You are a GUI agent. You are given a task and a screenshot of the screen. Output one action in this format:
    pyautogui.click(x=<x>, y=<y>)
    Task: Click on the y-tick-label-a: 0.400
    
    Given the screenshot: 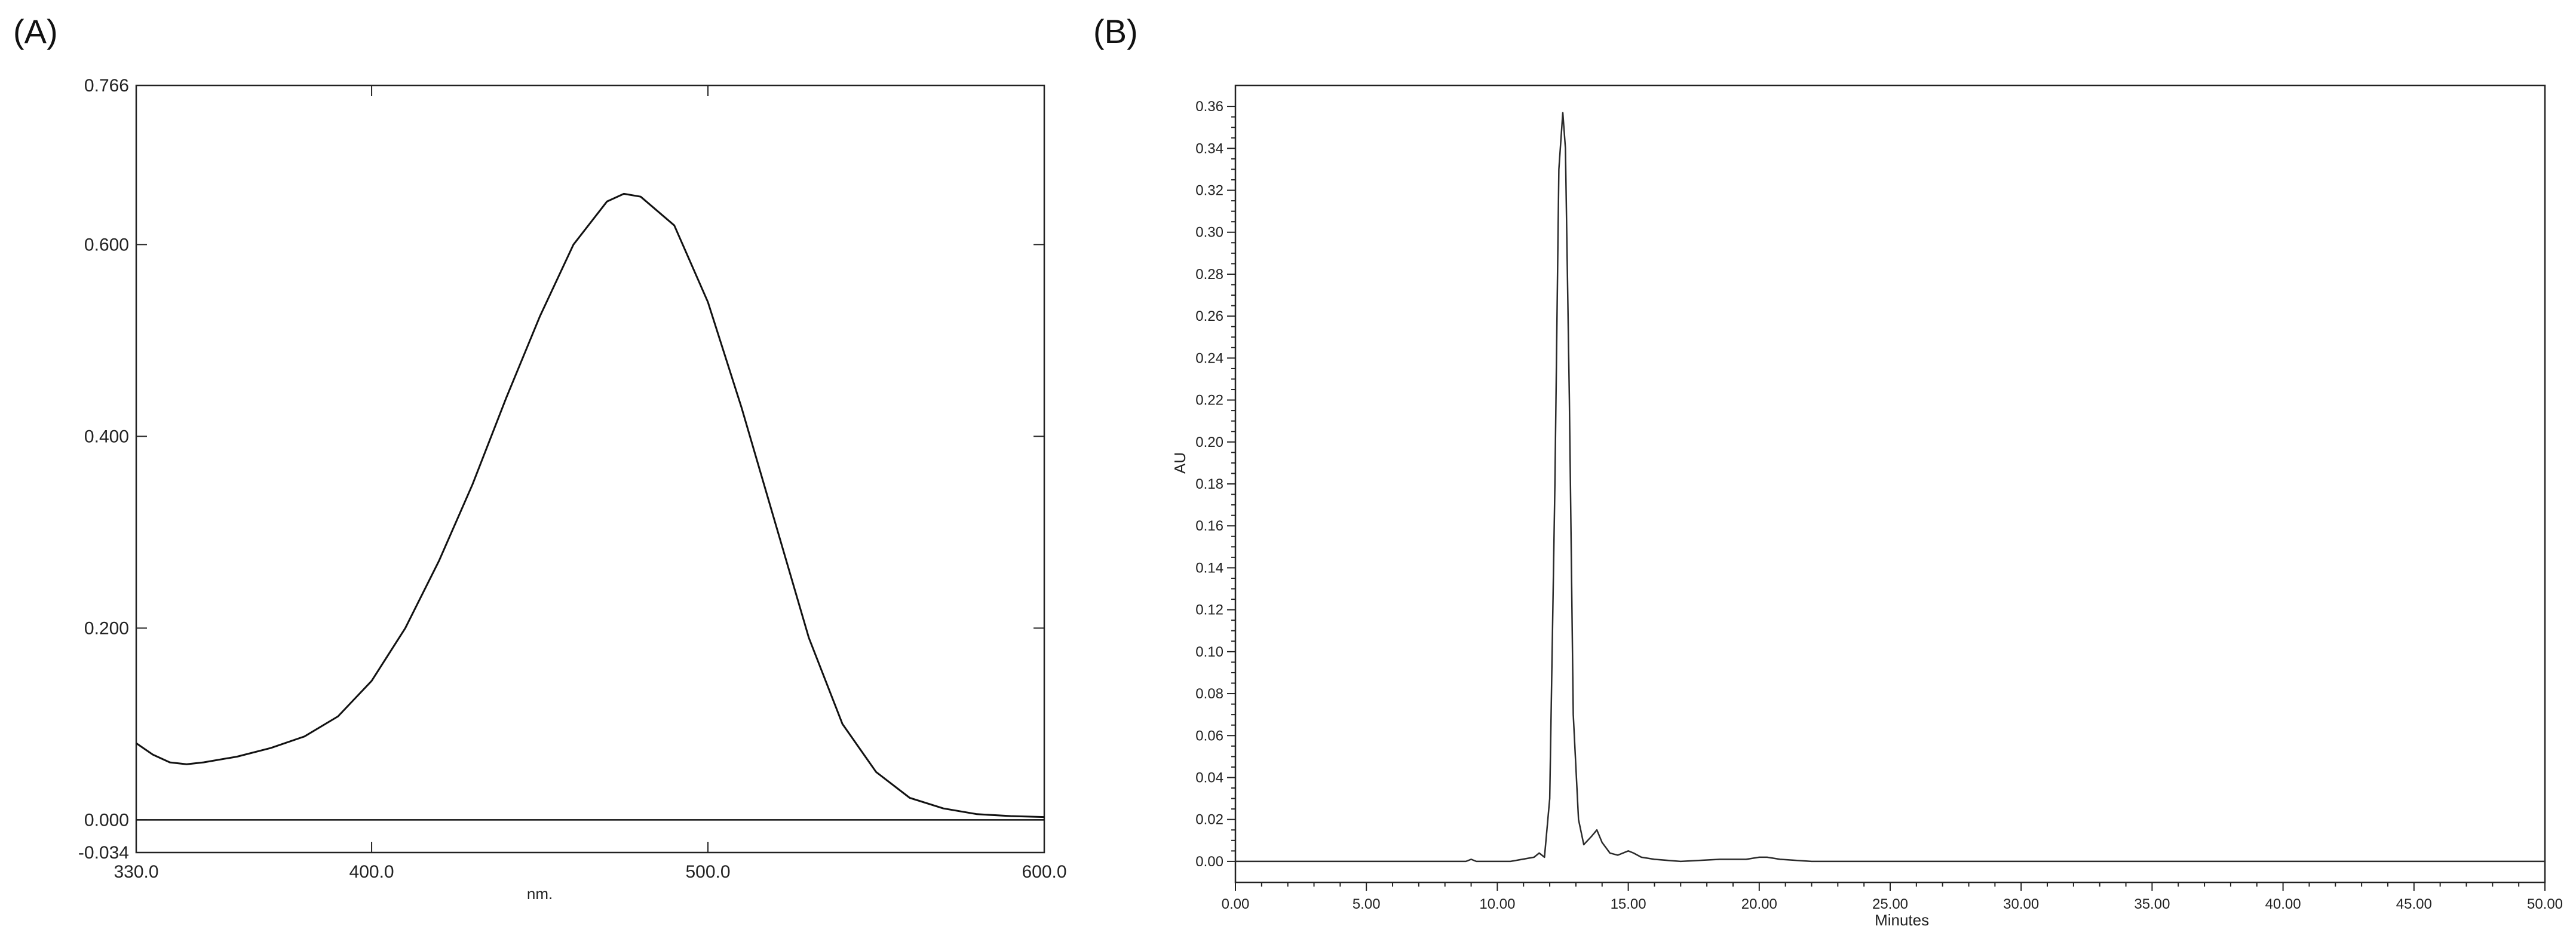 What is the action you would take?
    pyautogui.click(x=106, y=436)
    